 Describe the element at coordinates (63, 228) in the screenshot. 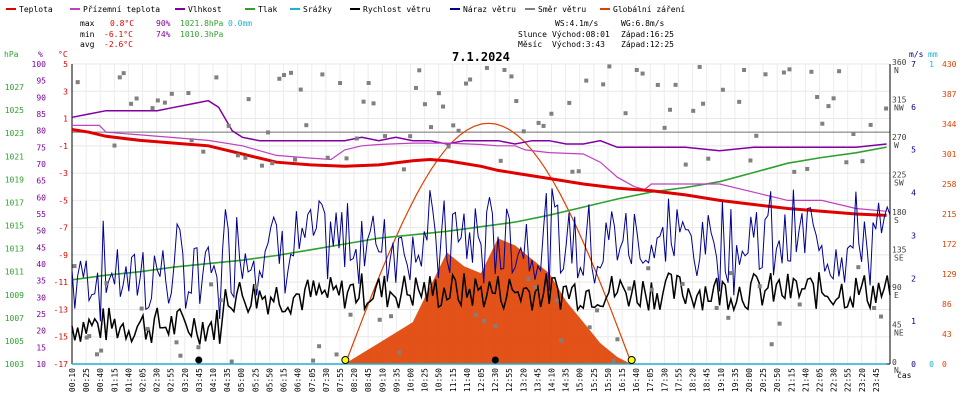

I see `tick-temperature: -7` at that location.